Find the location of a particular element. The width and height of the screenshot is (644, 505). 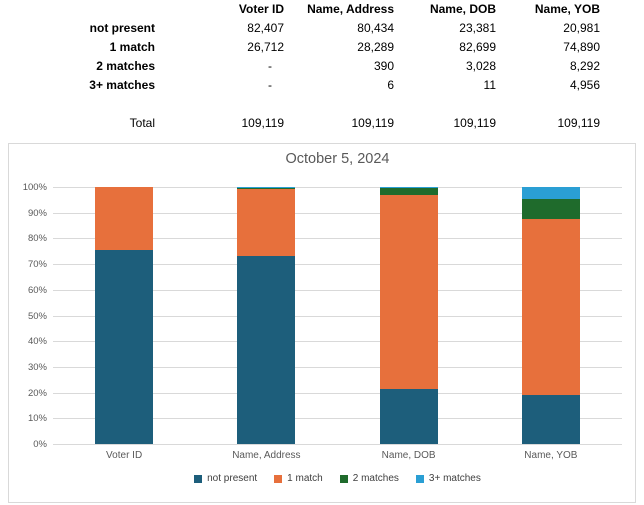

table-cell: 26,712 is located at coordinates (265, 47).